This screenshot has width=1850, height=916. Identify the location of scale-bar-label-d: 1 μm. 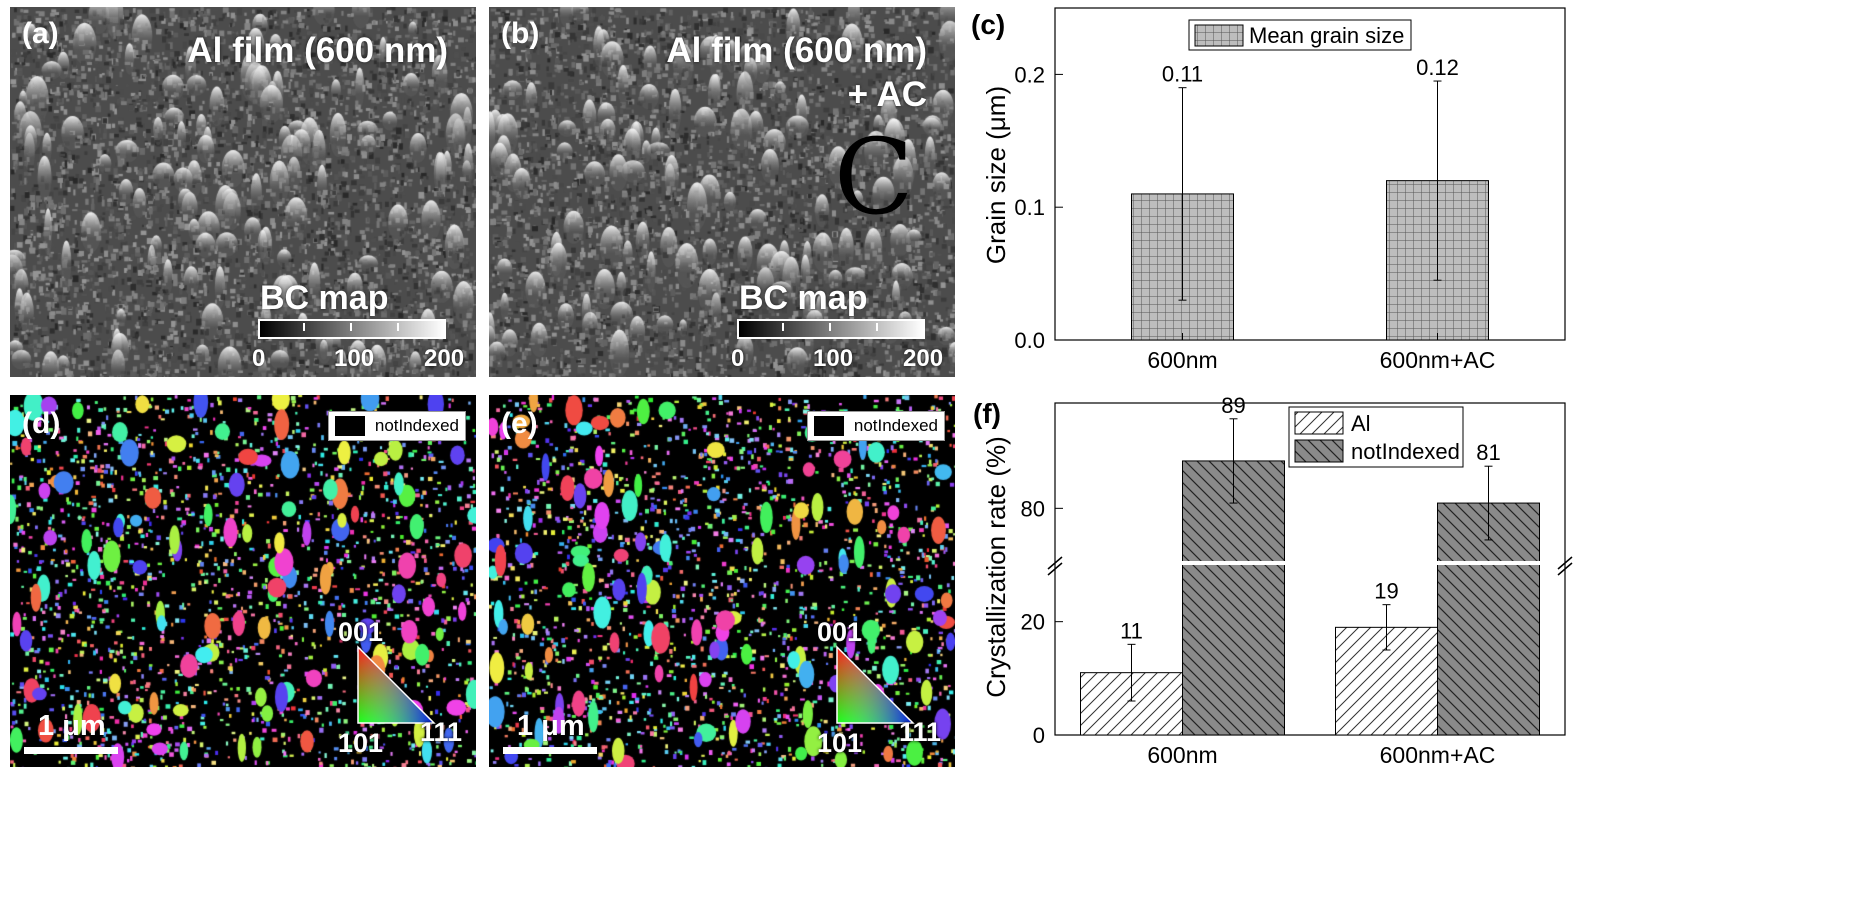
(72, 726).